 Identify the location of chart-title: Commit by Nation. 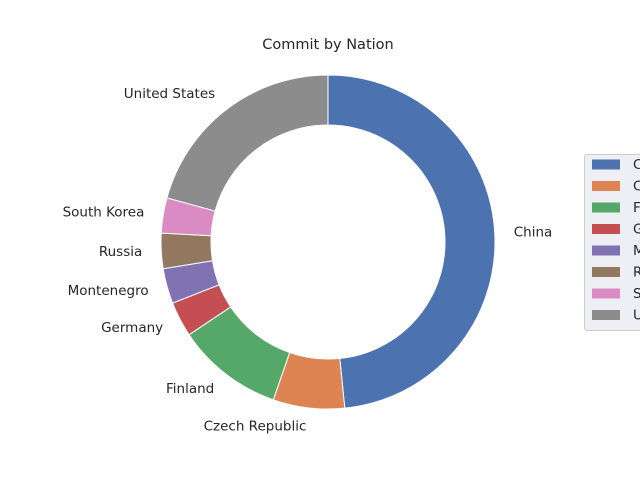
(327, 45).